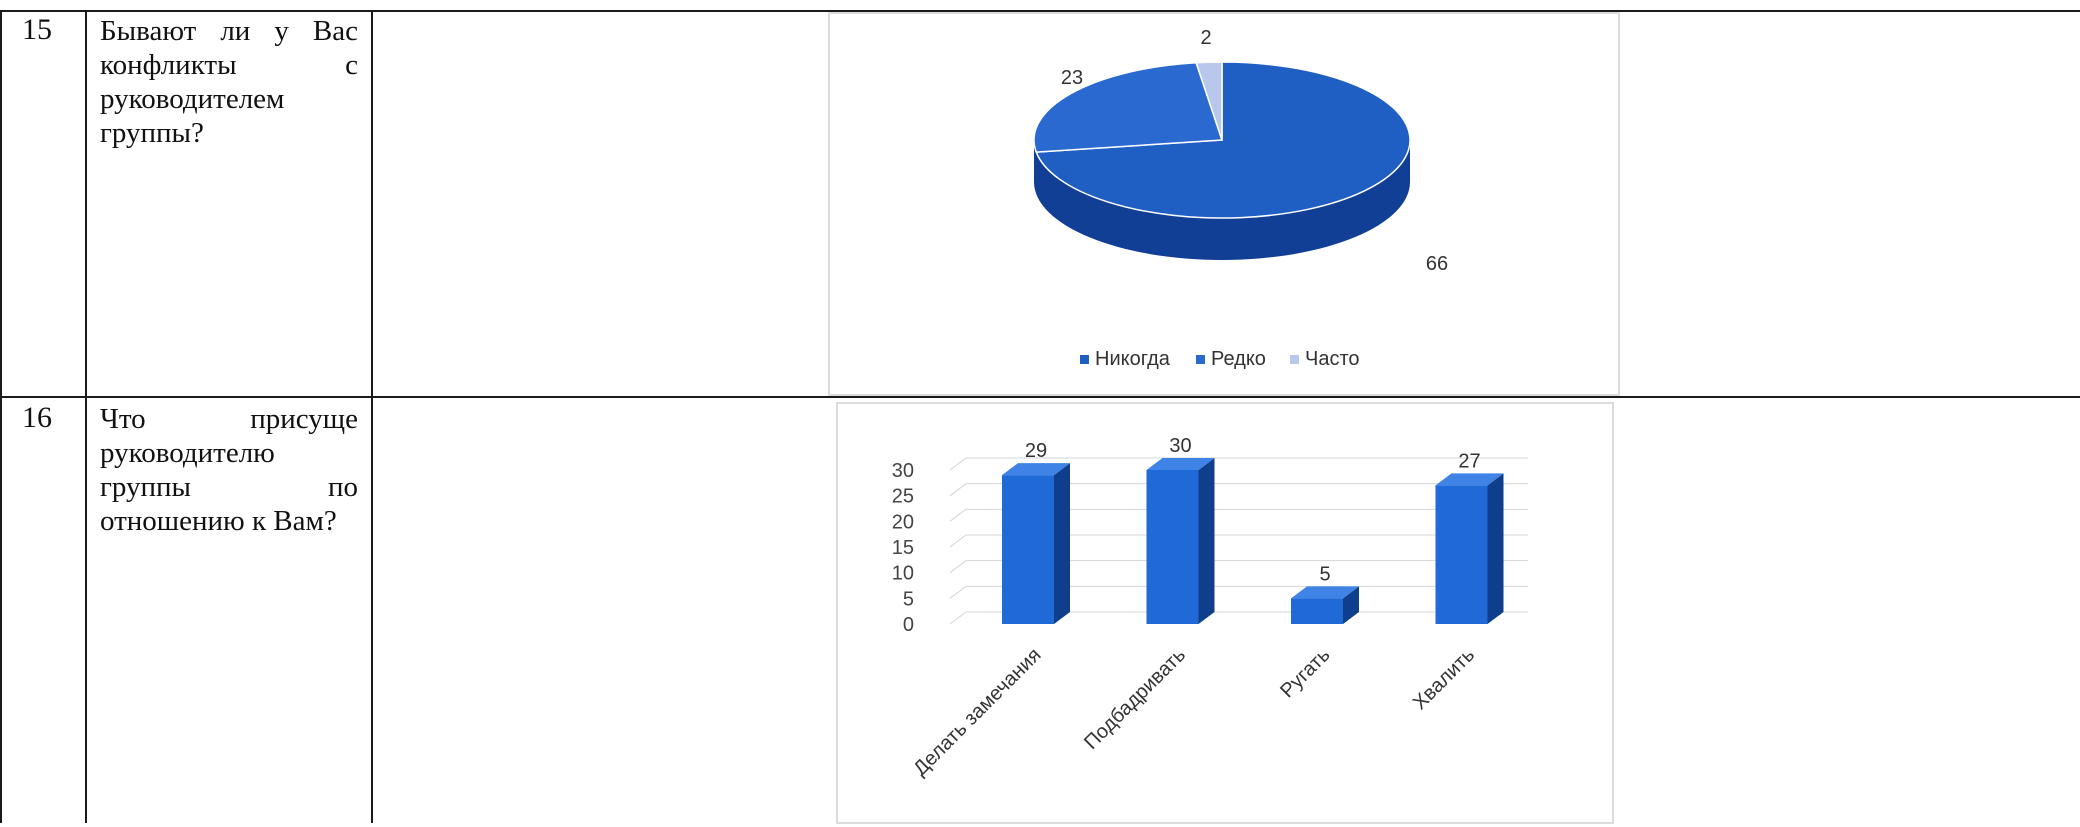 The width and height of the screenshot is (2080, 827). Describe the element at coordinates (372, 416) in the screenshot. I see `column-divider-question` at that location.